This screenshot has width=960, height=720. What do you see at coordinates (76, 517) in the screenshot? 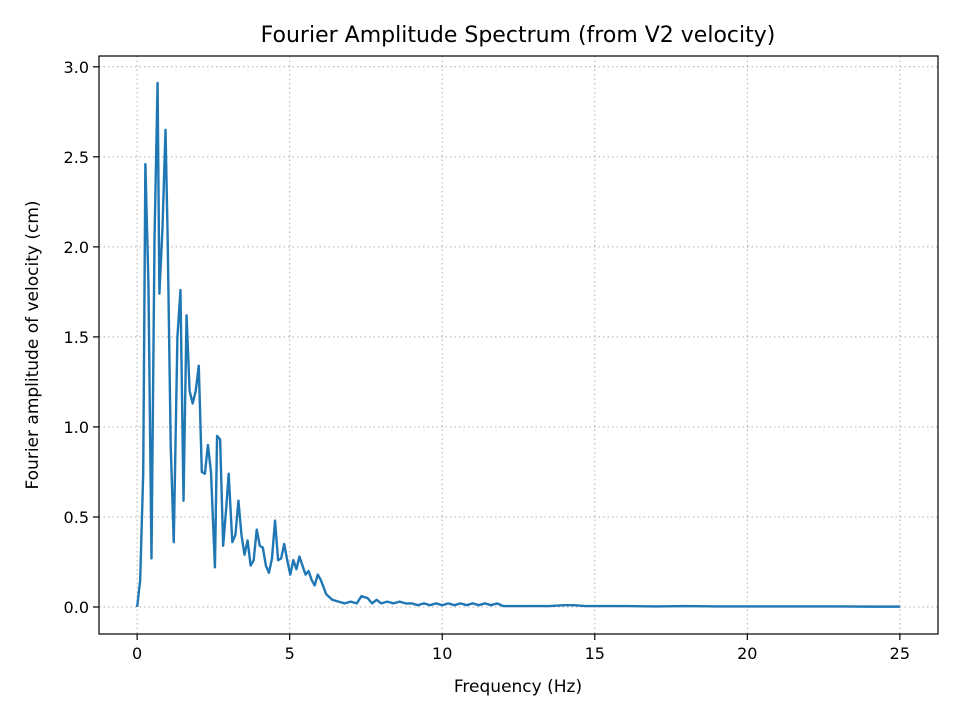
I see `y-tick-label: 0.5` at bounding box center [76, 517].